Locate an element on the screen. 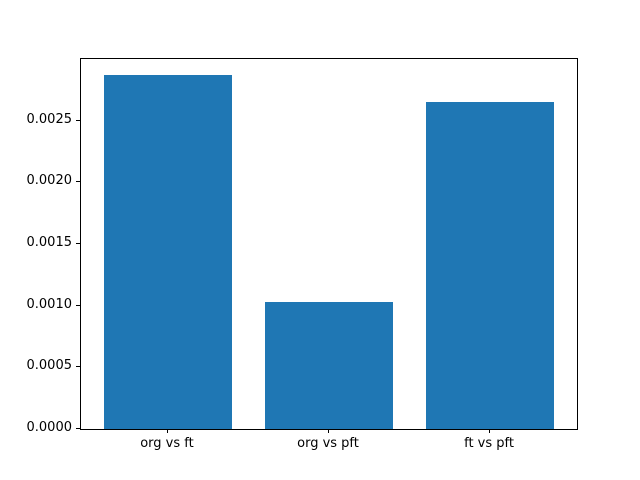  x-tick-label-ft-vs-pft: ft vs pft is located at coordinates (489, 443).